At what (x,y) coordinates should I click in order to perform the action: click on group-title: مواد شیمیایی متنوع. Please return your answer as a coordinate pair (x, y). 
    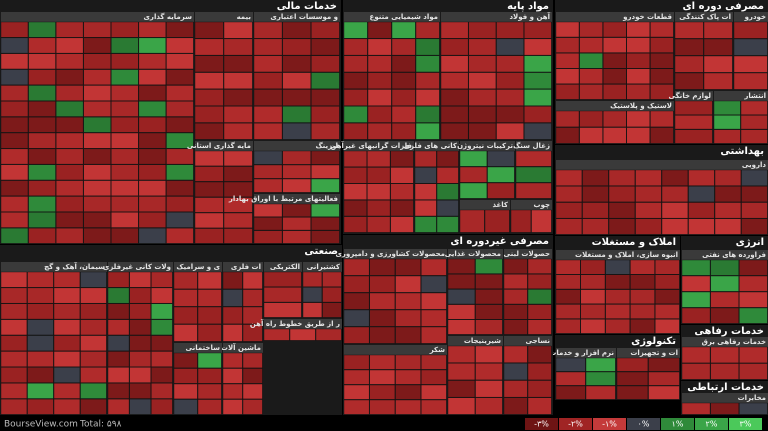
    Looking at the image, I should click on (404, 17).